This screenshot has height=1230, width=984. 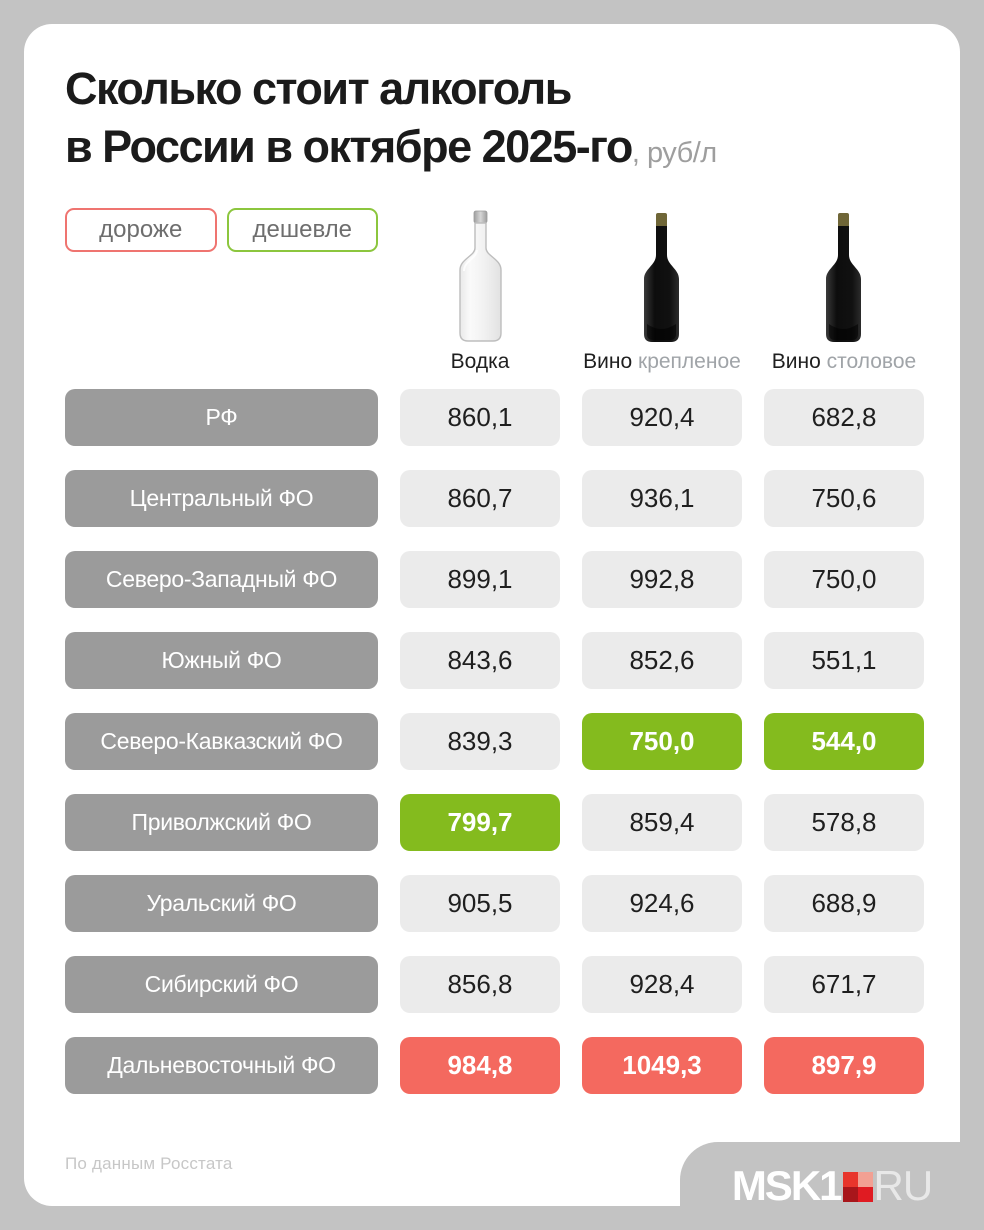 I want to click on price-cell: 860,7, so click(x=480, y=498).